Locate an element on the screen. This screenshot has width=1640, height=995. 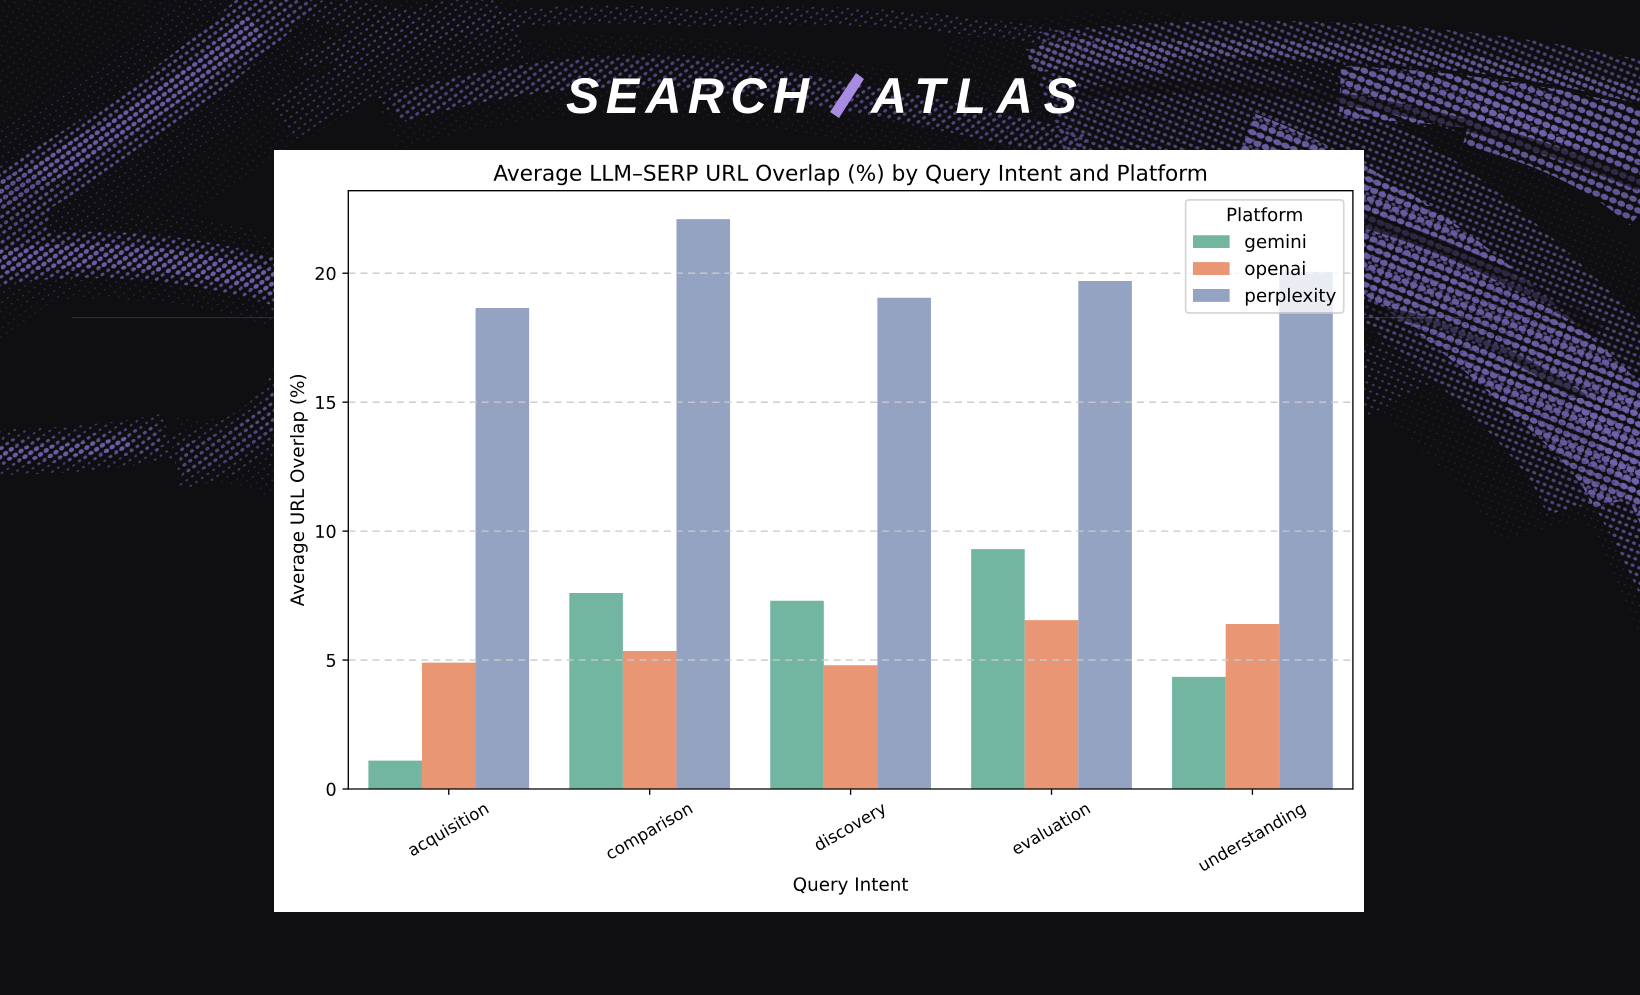
svg-text: SEARCH is located at coordinates (688, 96).